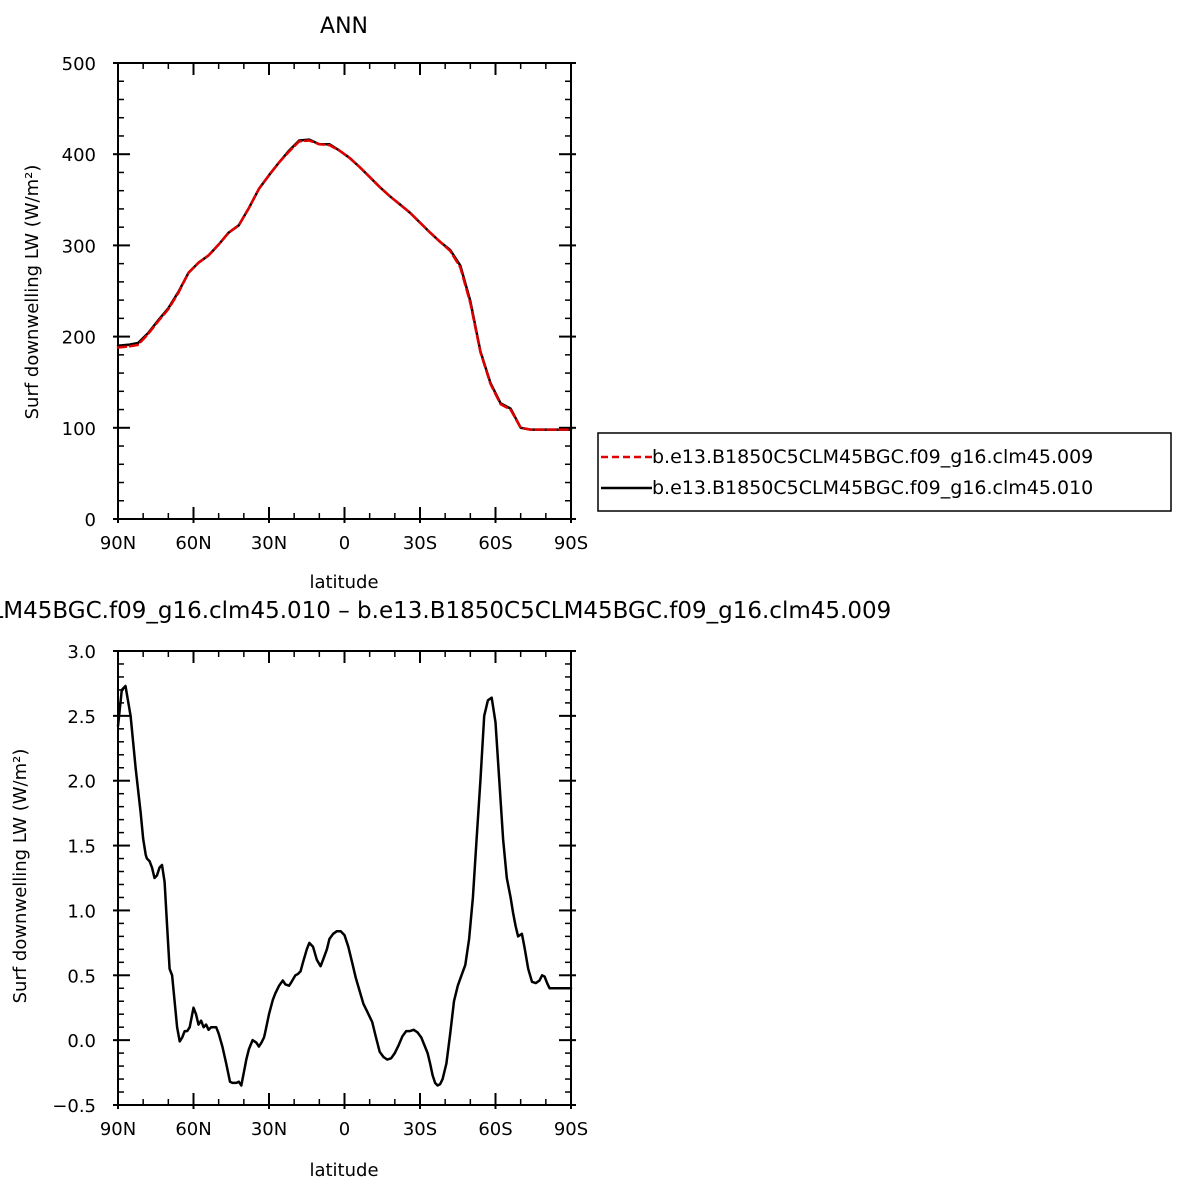  What do you see at coordinates (81, 847) in the screenshot?
I see `bot-ytick-label: 1.5` at bounding box center [81, 847].